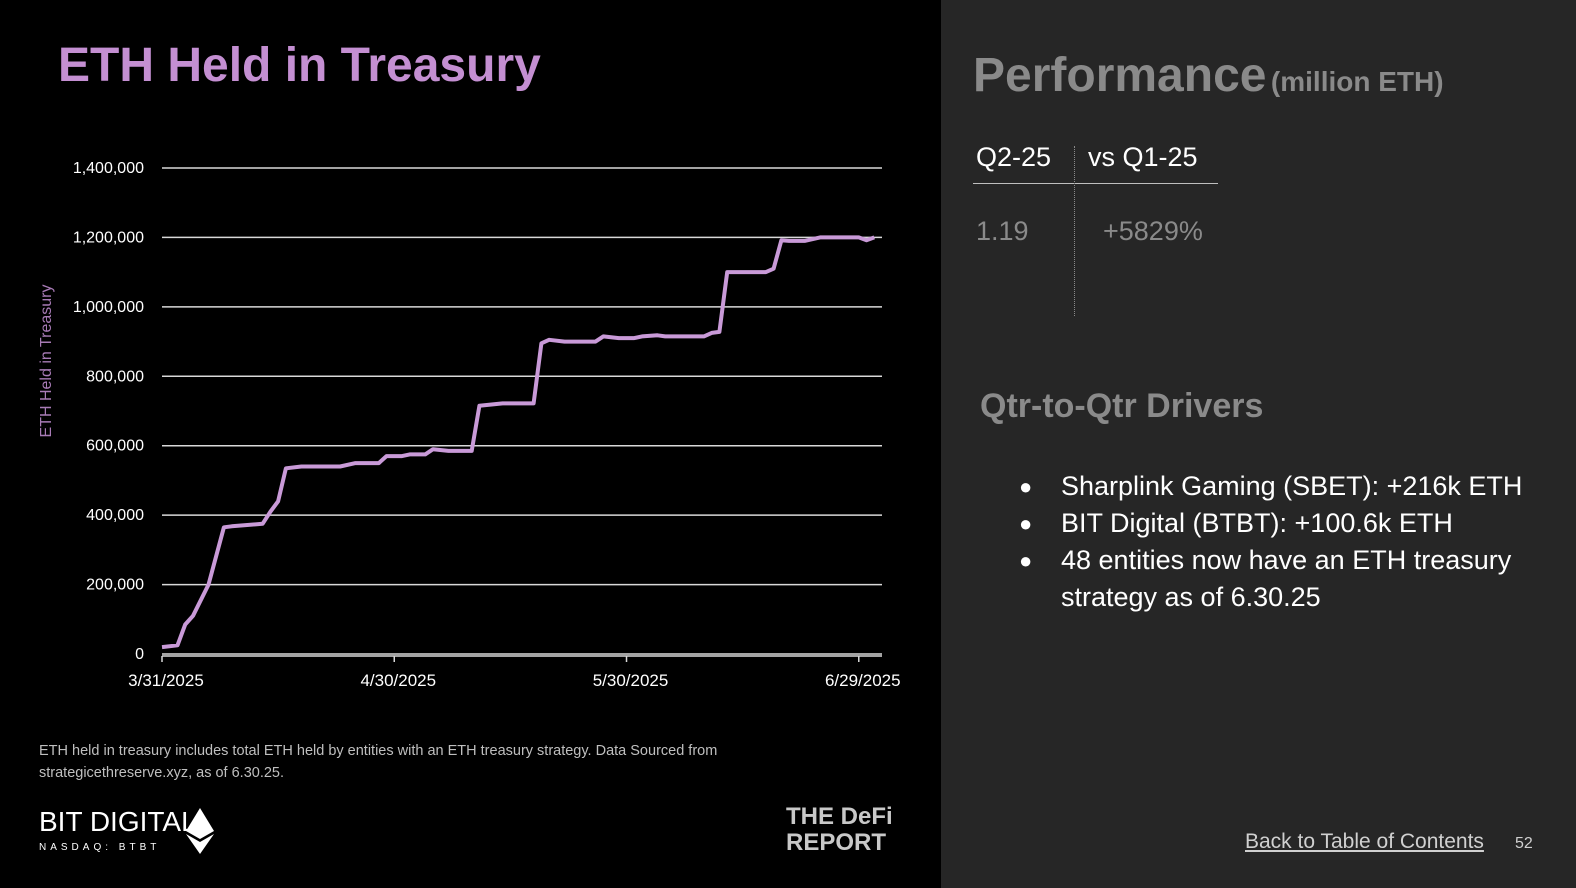 This screenshot has width=1576, height=888. I want to click on table-header: Q2-25, so click(1014, 157).